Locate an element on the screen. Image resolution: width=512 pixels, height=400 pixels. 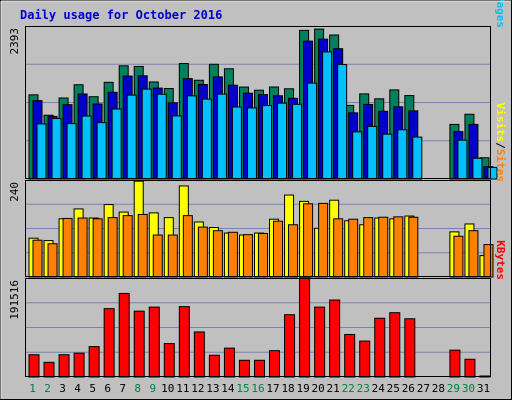
x-tick-label: 23 is located at coordinates (363, 388).